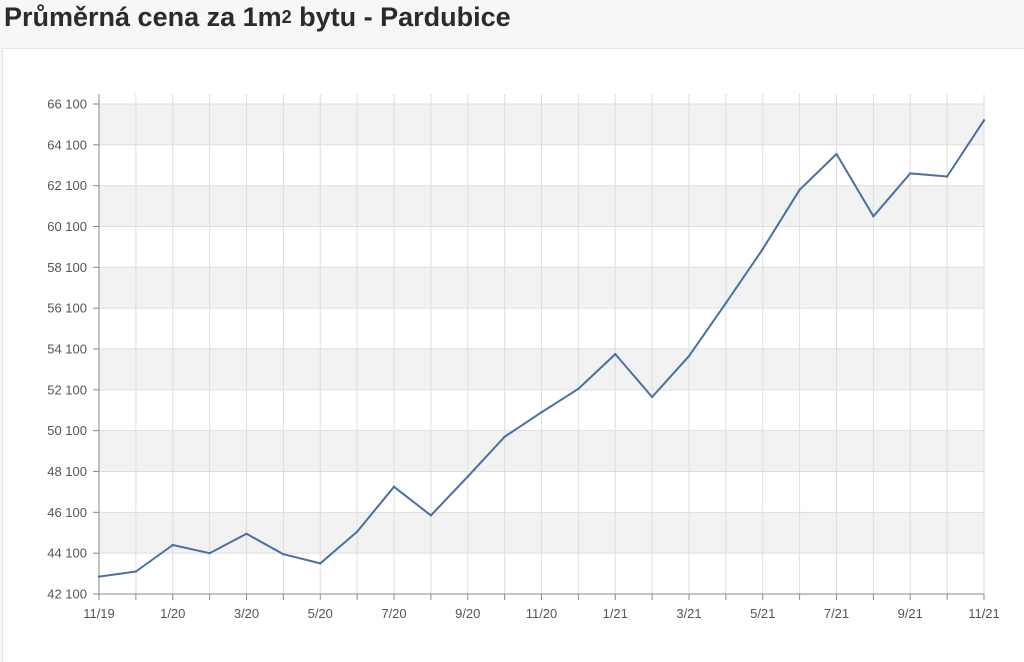 This screenshot has height=662, width=1024. What do you see at coordinates (67, 267) in the screenshot?
I see `y-tick-label: 58 100` at bounding box center [67, 267].